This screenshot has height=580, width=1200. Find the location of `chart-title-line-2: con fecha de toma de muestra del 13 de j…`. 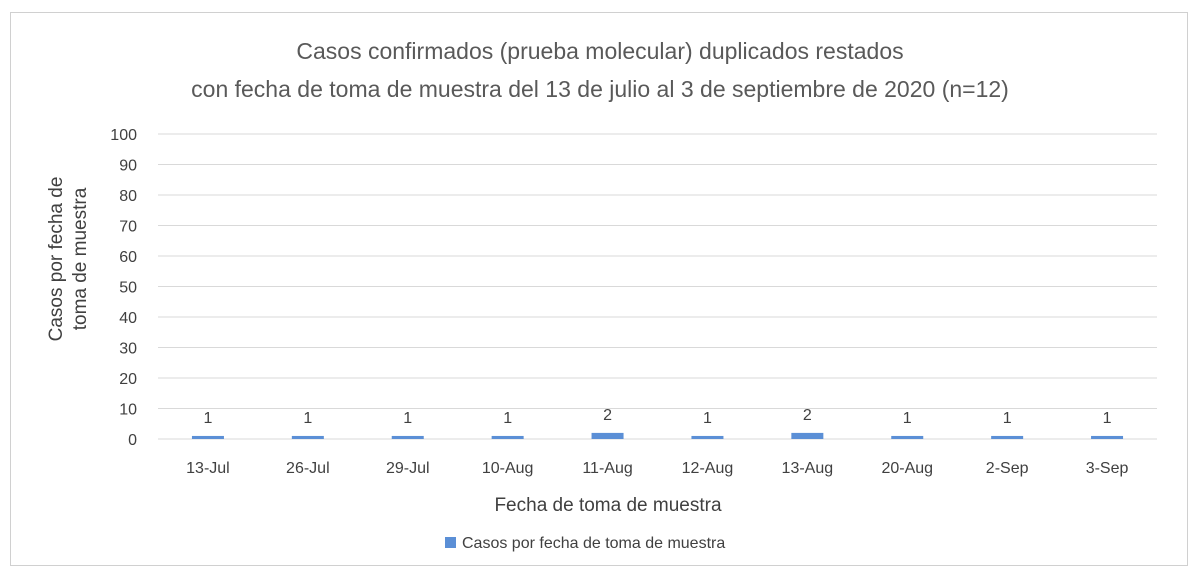

chart-title-line-2: con fecha de toma de muestra del 13 de j… is located at coordinates (600, 89).